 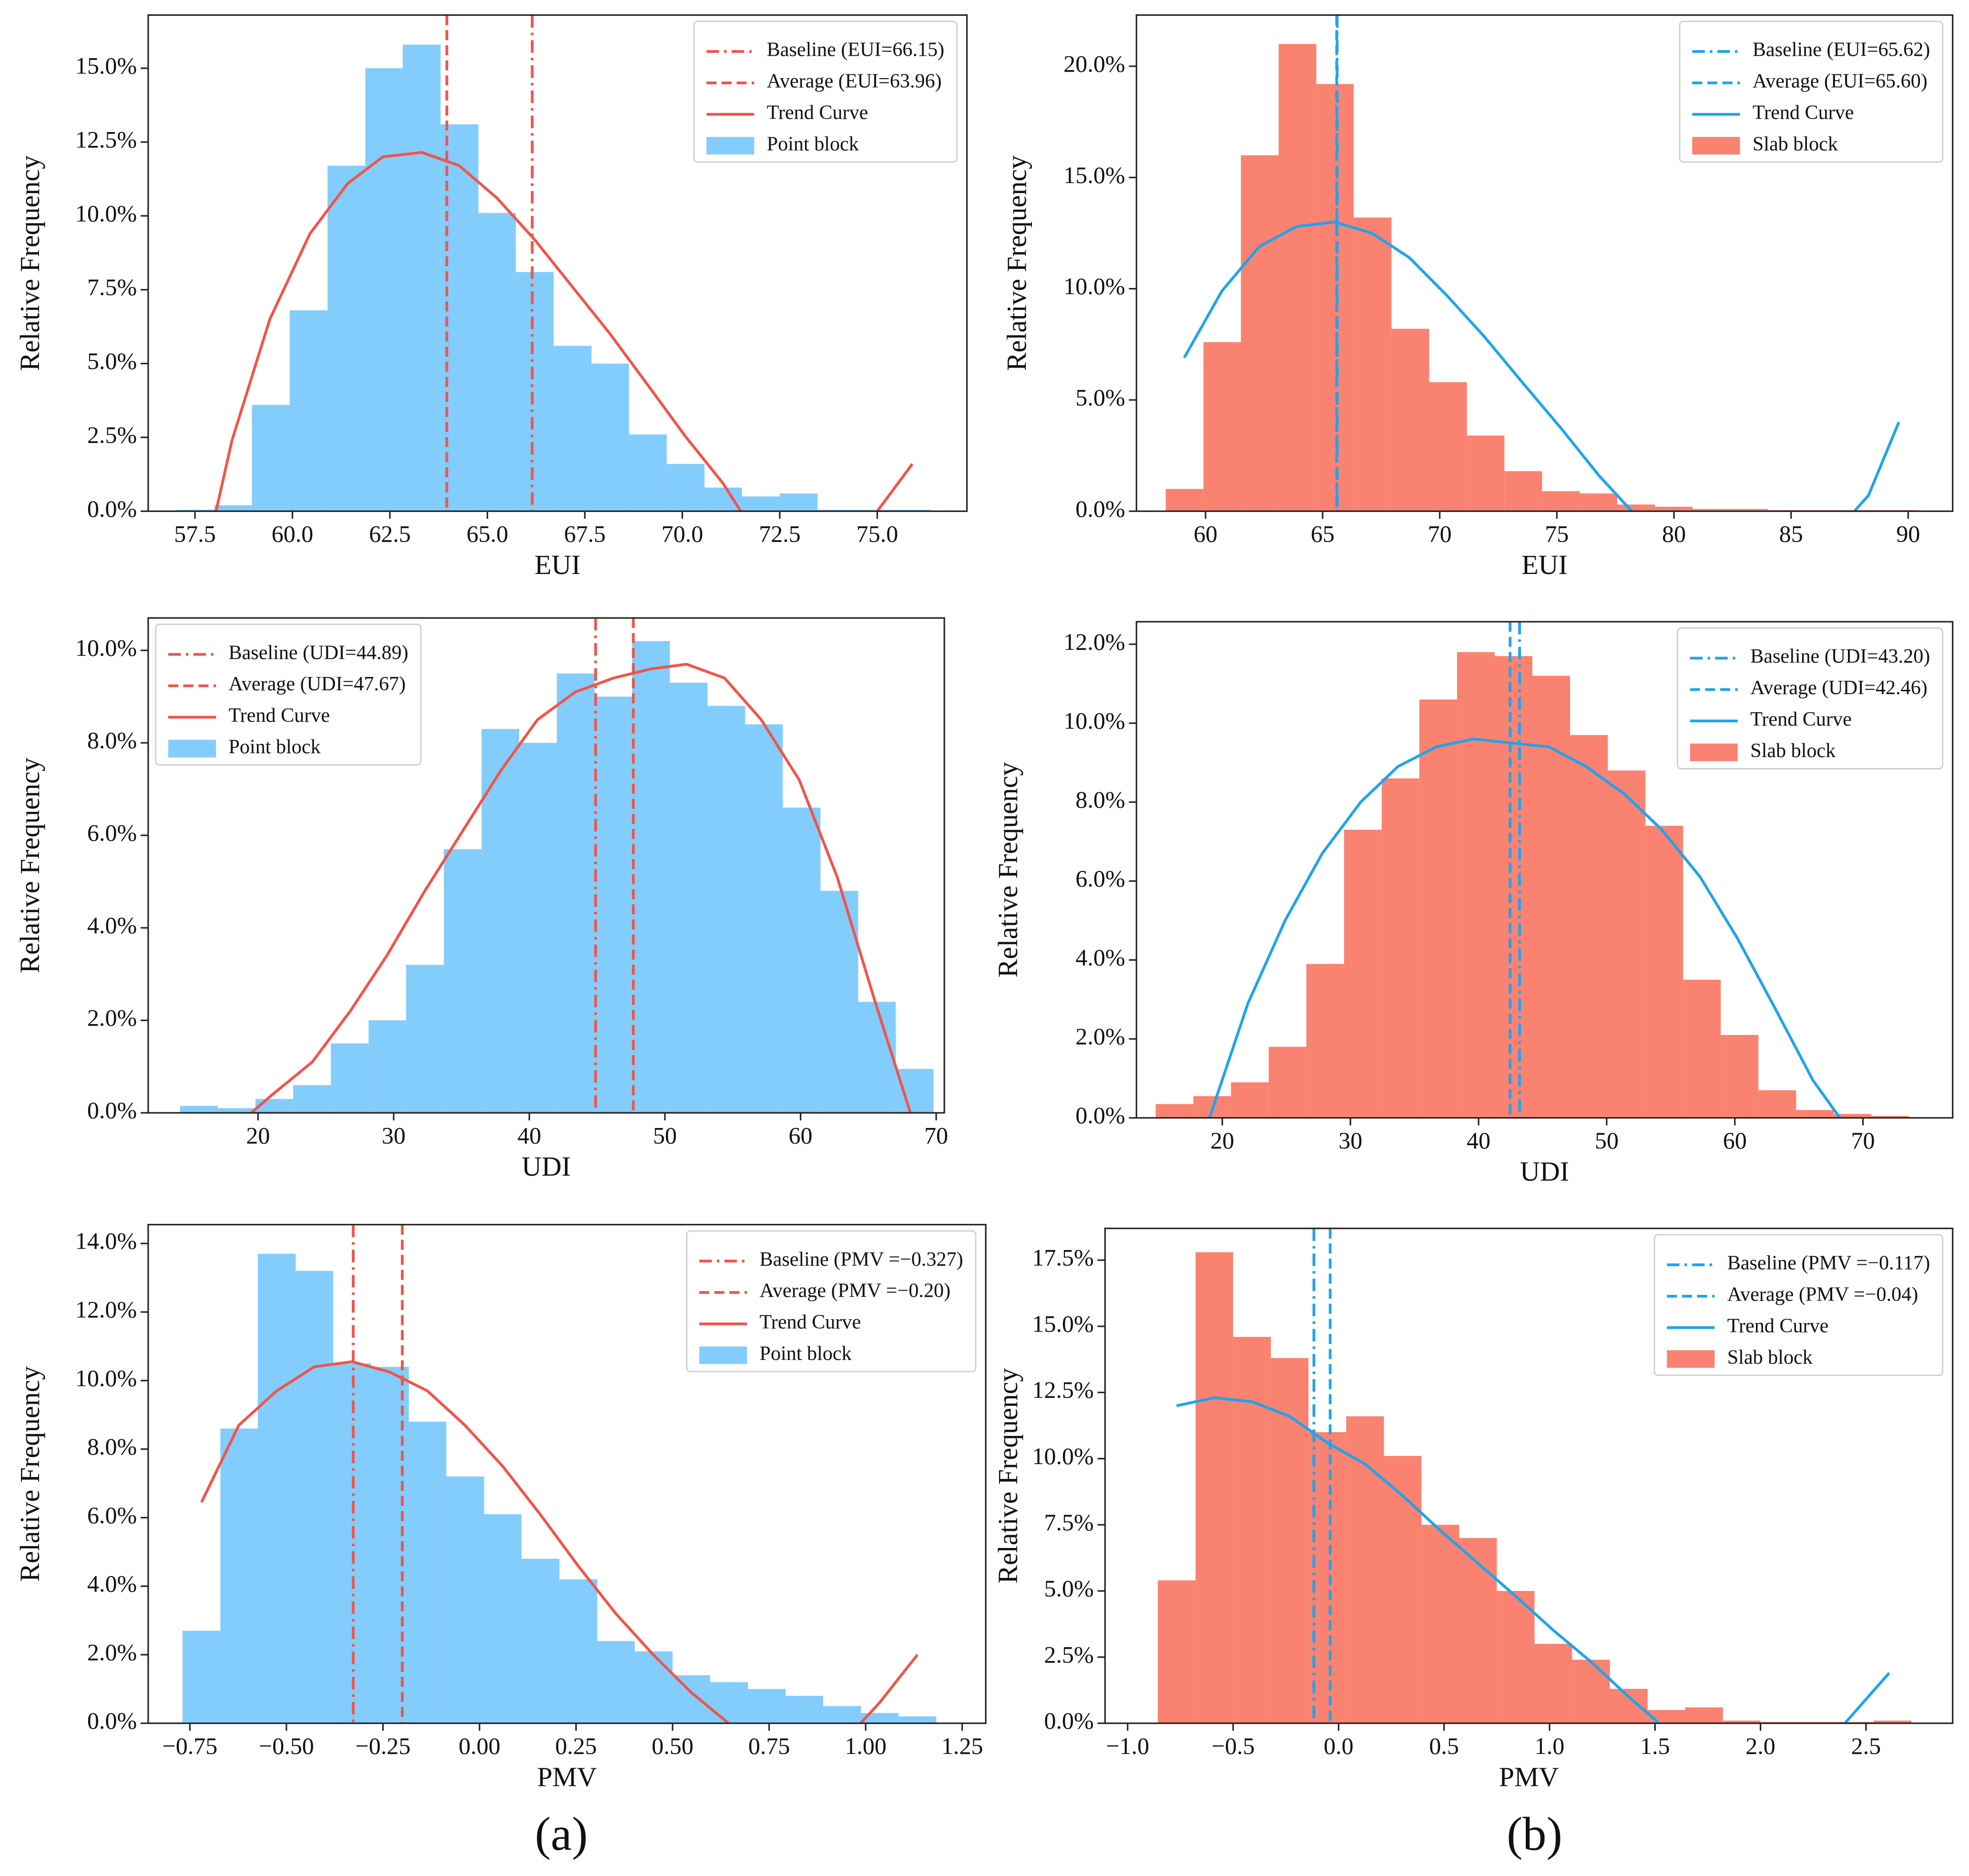 I want to click on x-axis-label: PMV, so click(x=567, y=1777).